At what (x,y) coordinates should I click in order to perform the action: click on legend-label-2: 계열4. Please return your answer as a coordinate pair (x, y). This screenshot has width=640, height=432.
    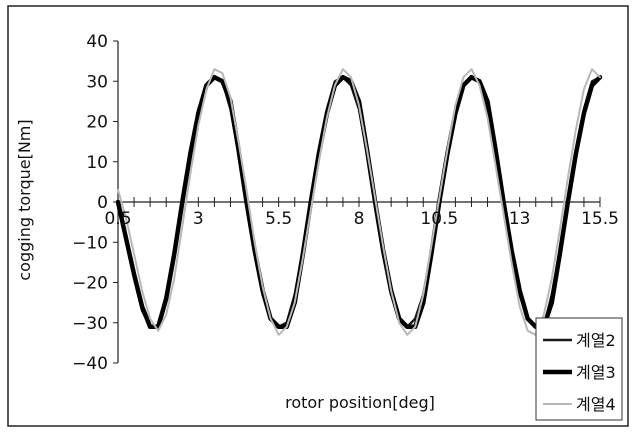
    Looking at the image, I should click on (596, 404).